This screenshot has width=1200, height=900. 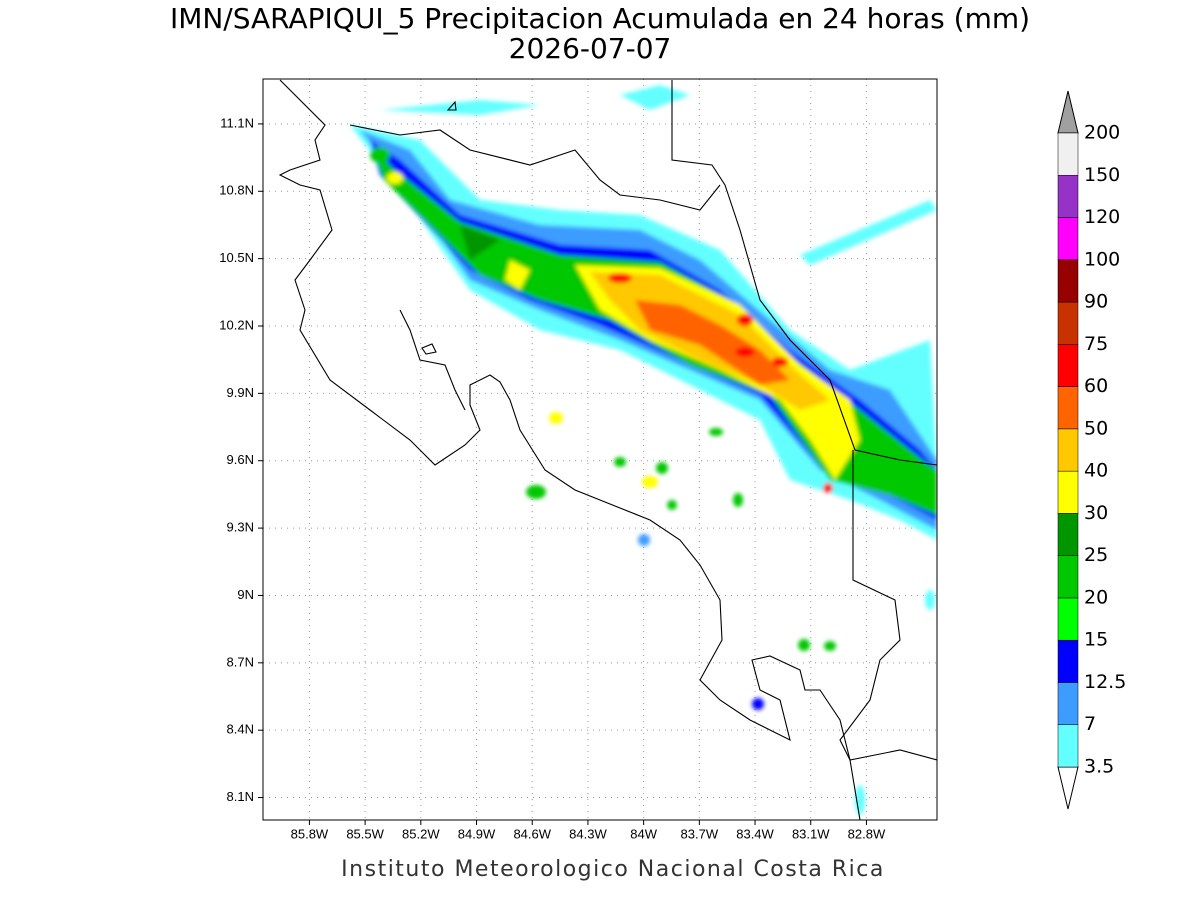 I want to click on colorbar-label: 100, so click(x=1102, y=259).